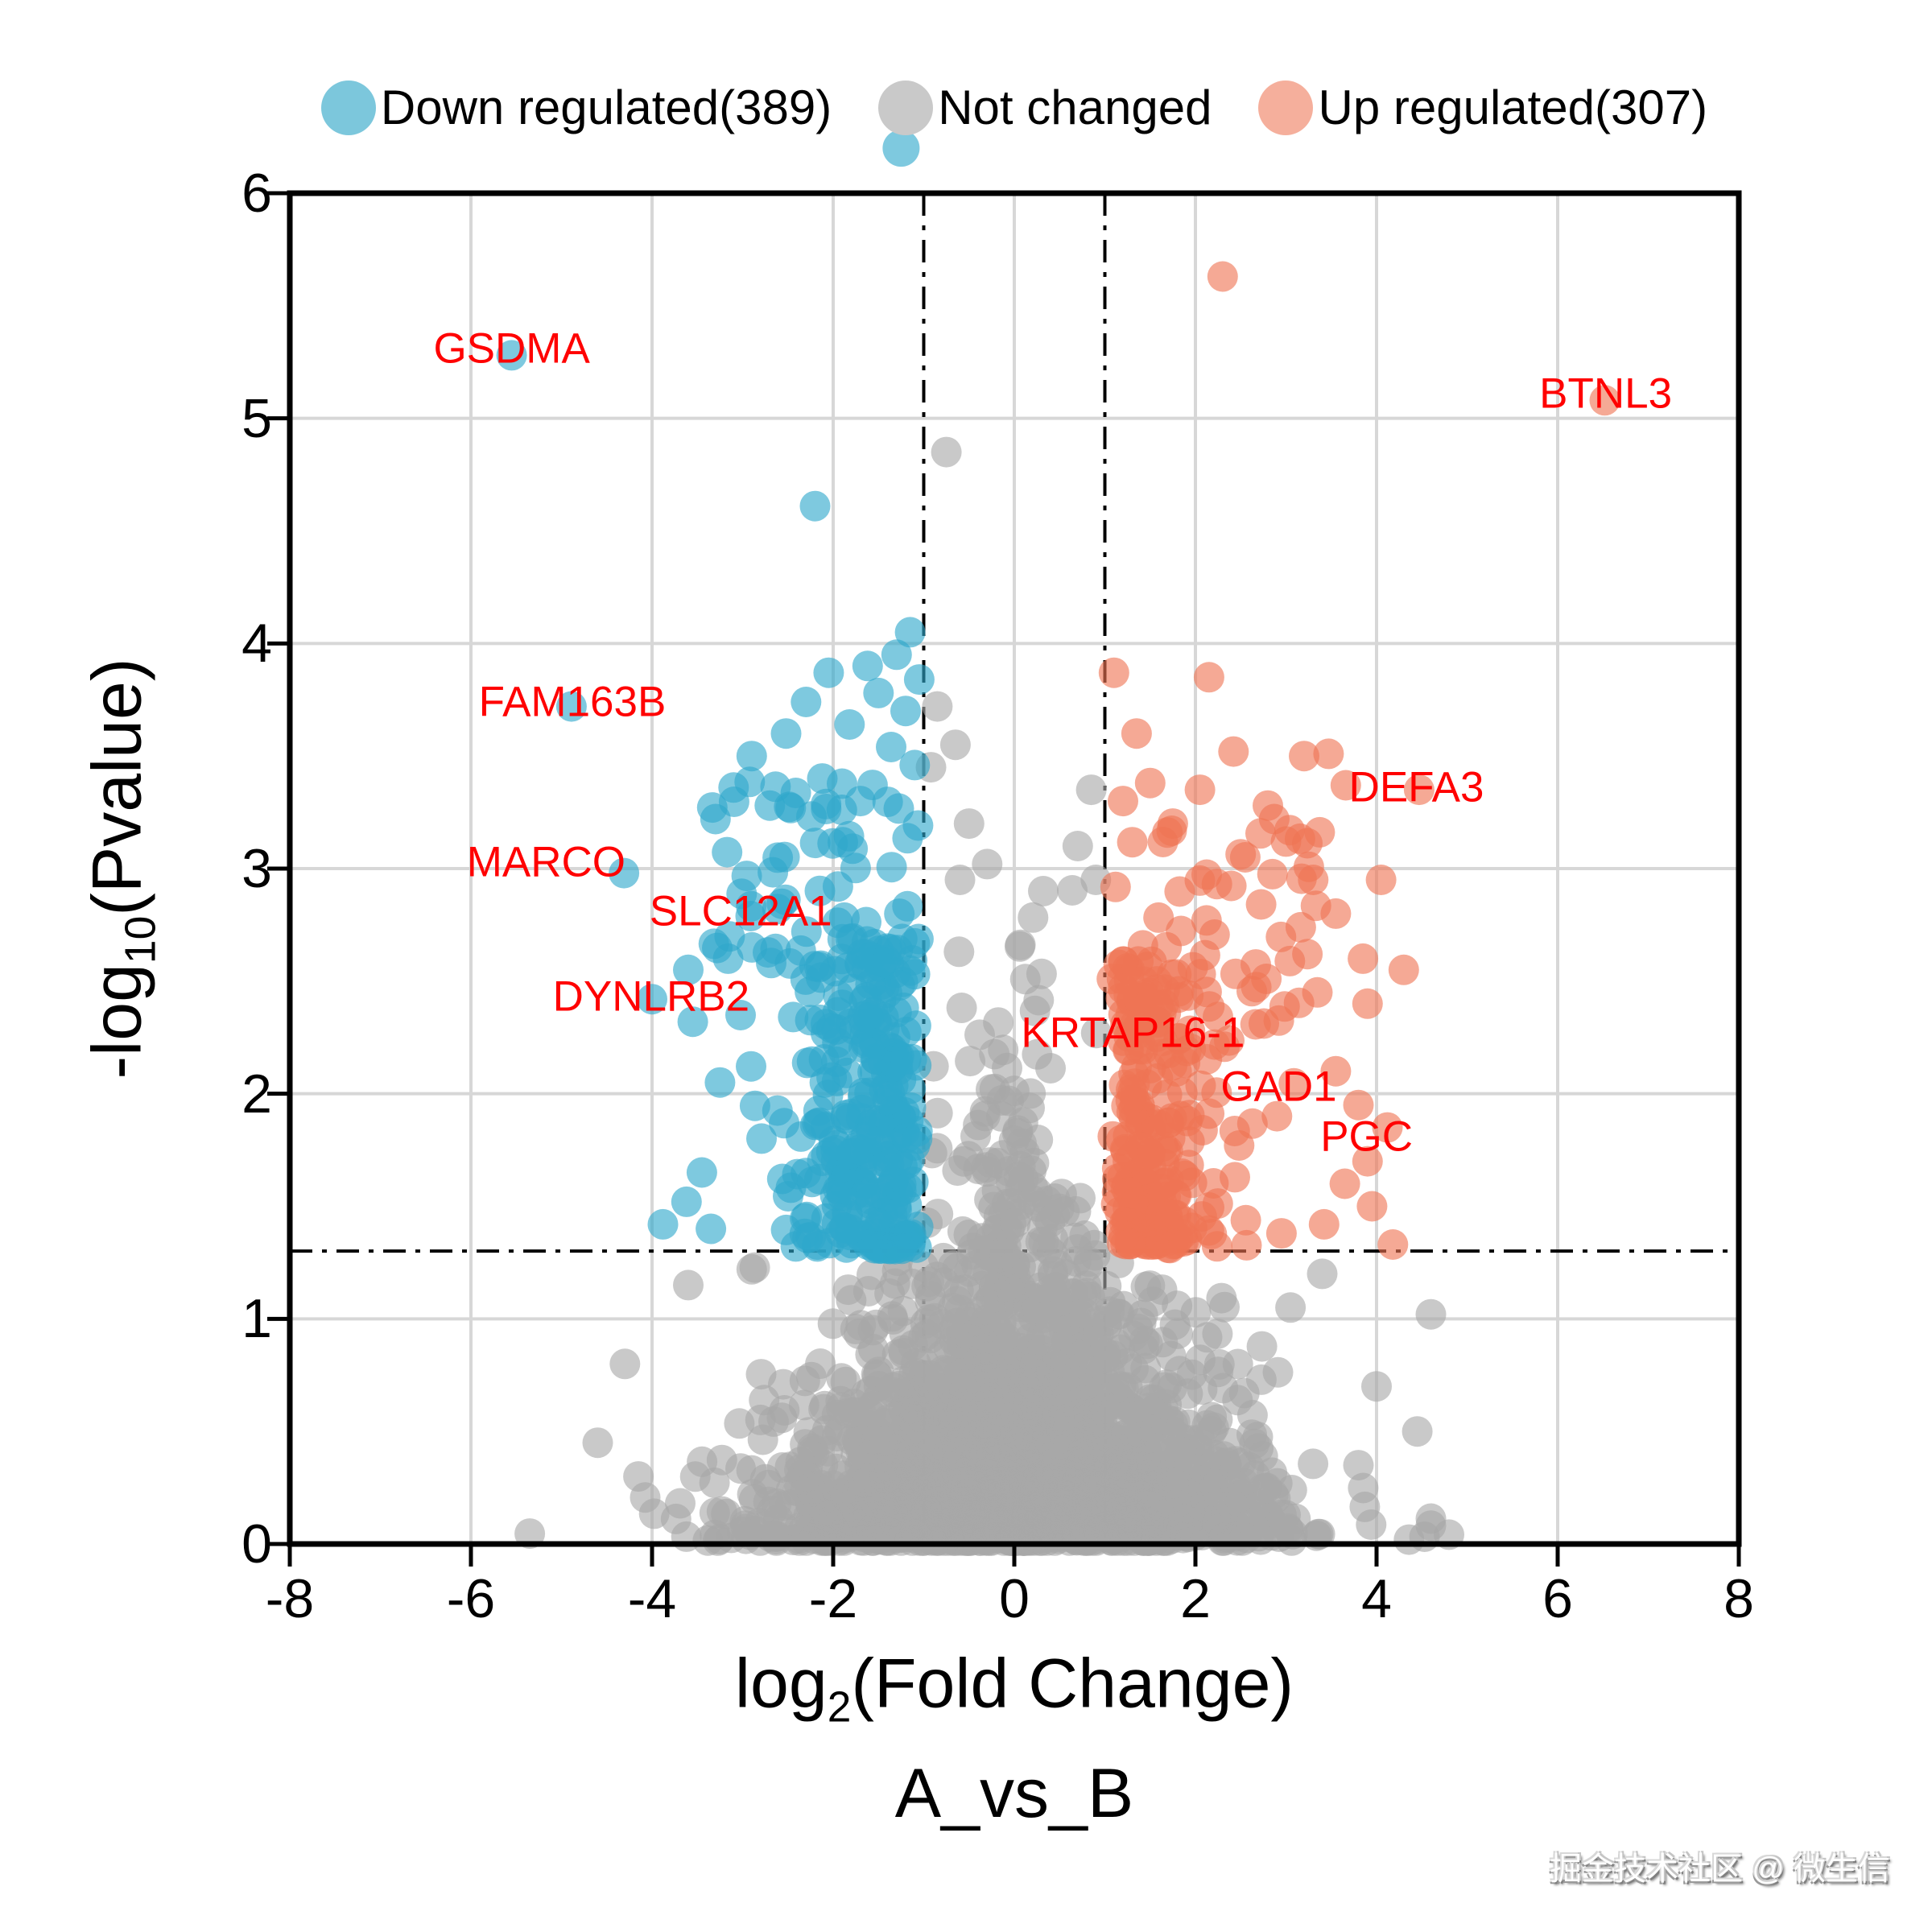  What do you see at coordinates (1075, 107) in the screenshot?
I see `legend-label-not-changed: Not changed` at bounding box center [1075, 107].